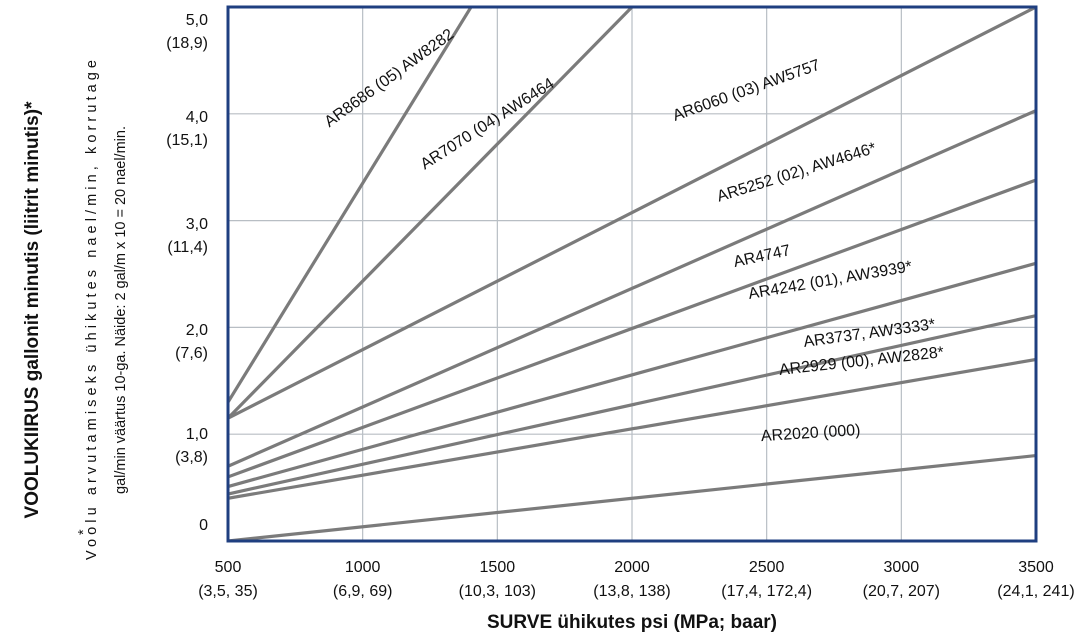  I want to click on y-tick-label-3: 3,0, so click(197, 224).